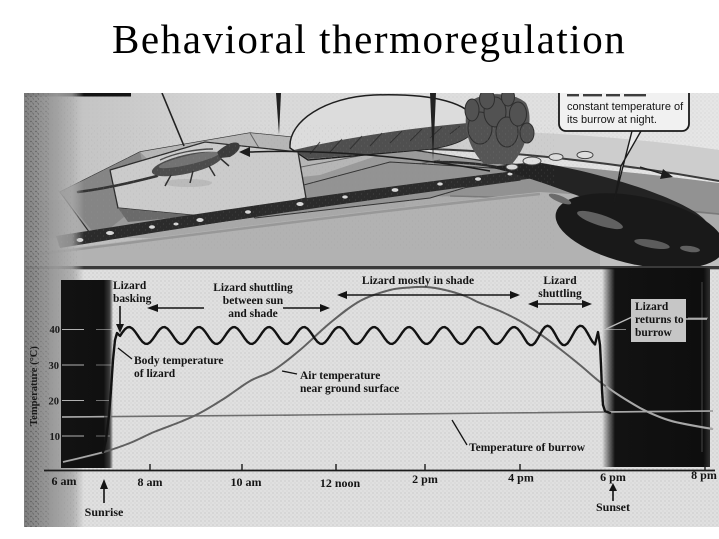  What do you see at coordinates (253, 288) in the screenshot?
I see `svg-text: Lizard shuttling` at bounding box center [253, 288].